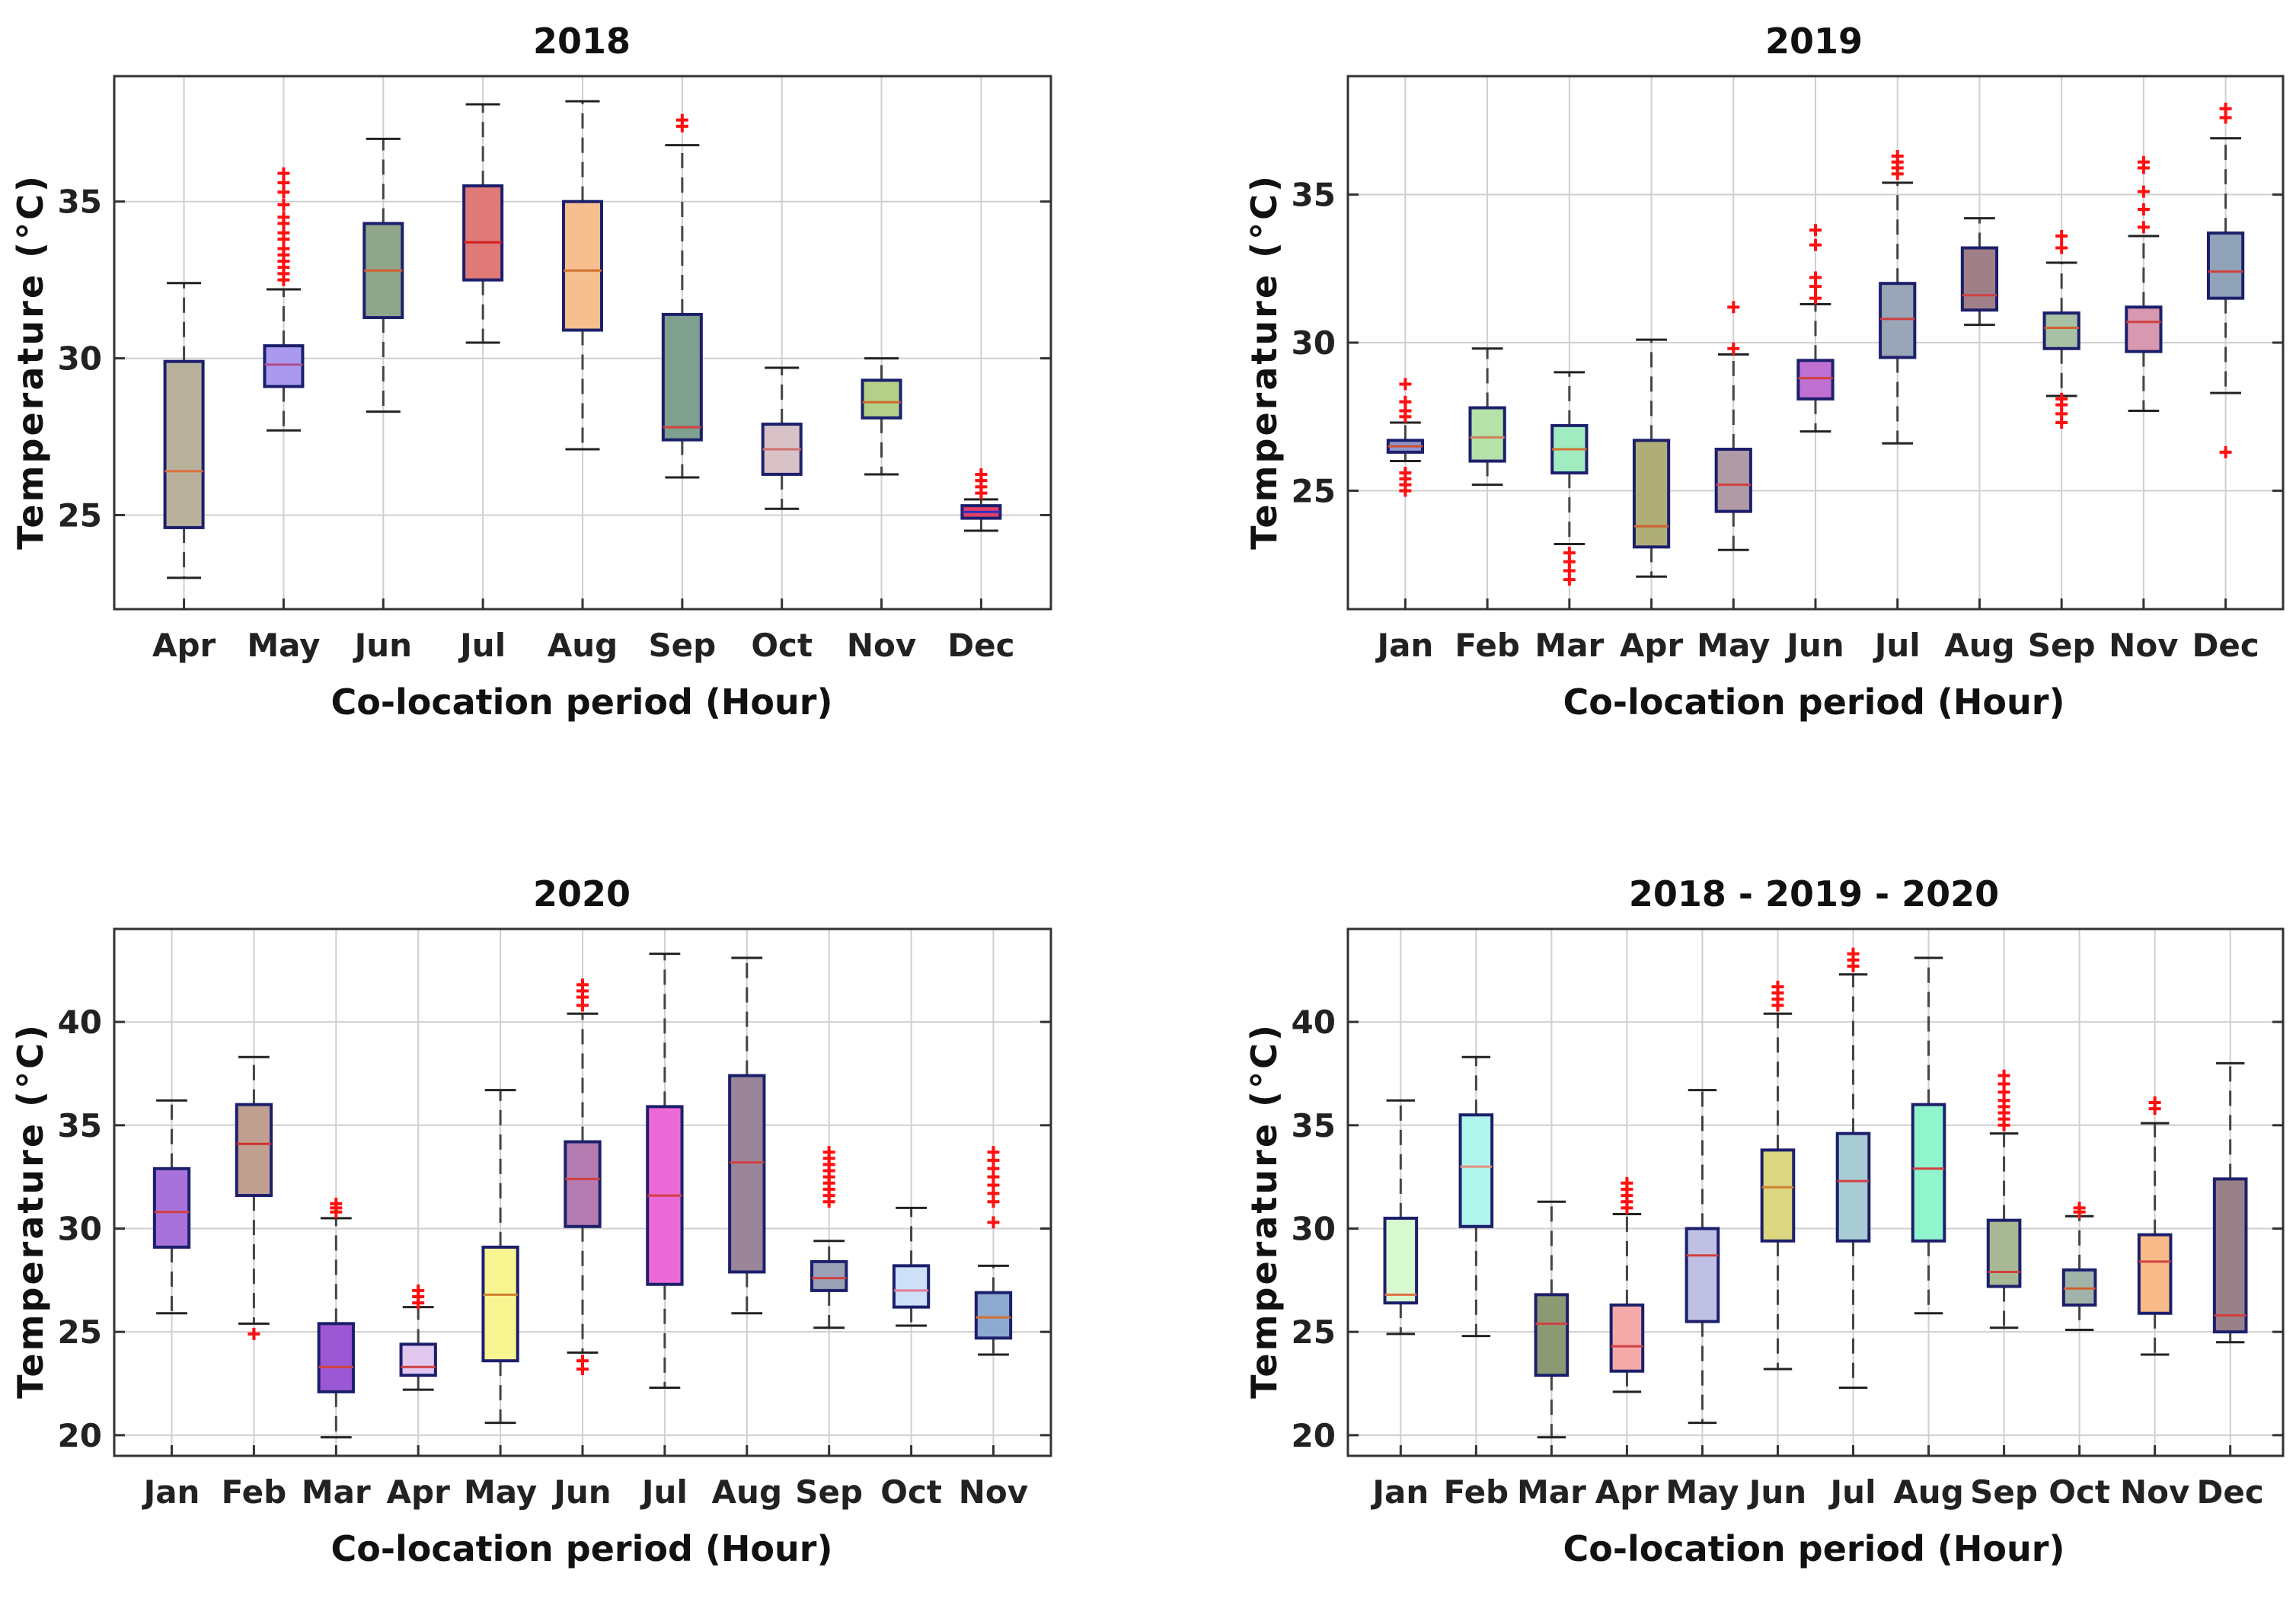  I want to click on panel-title: 2018, so click(582, 41).